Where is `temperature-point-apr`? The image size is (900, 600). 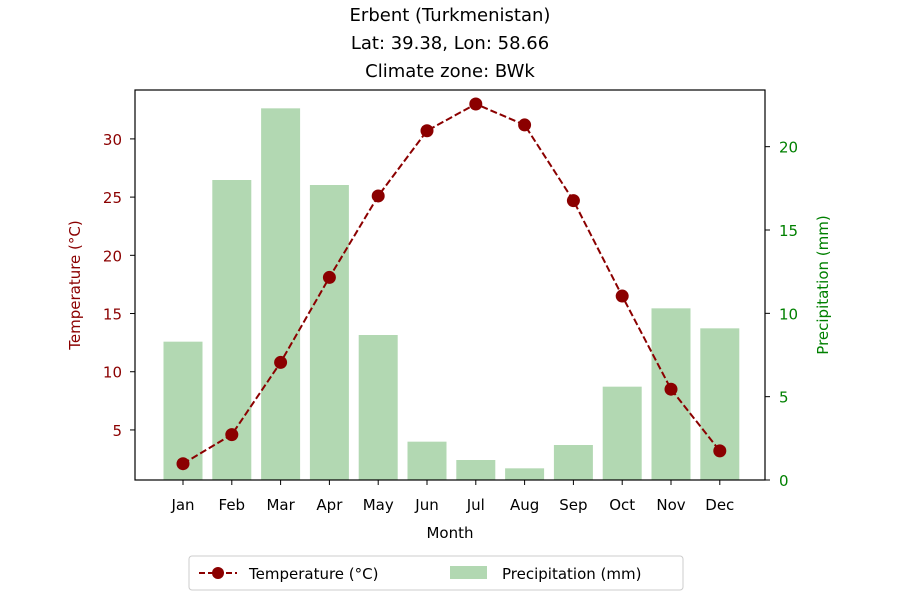
temperature-point-apr is located at coordinates (329, 277).